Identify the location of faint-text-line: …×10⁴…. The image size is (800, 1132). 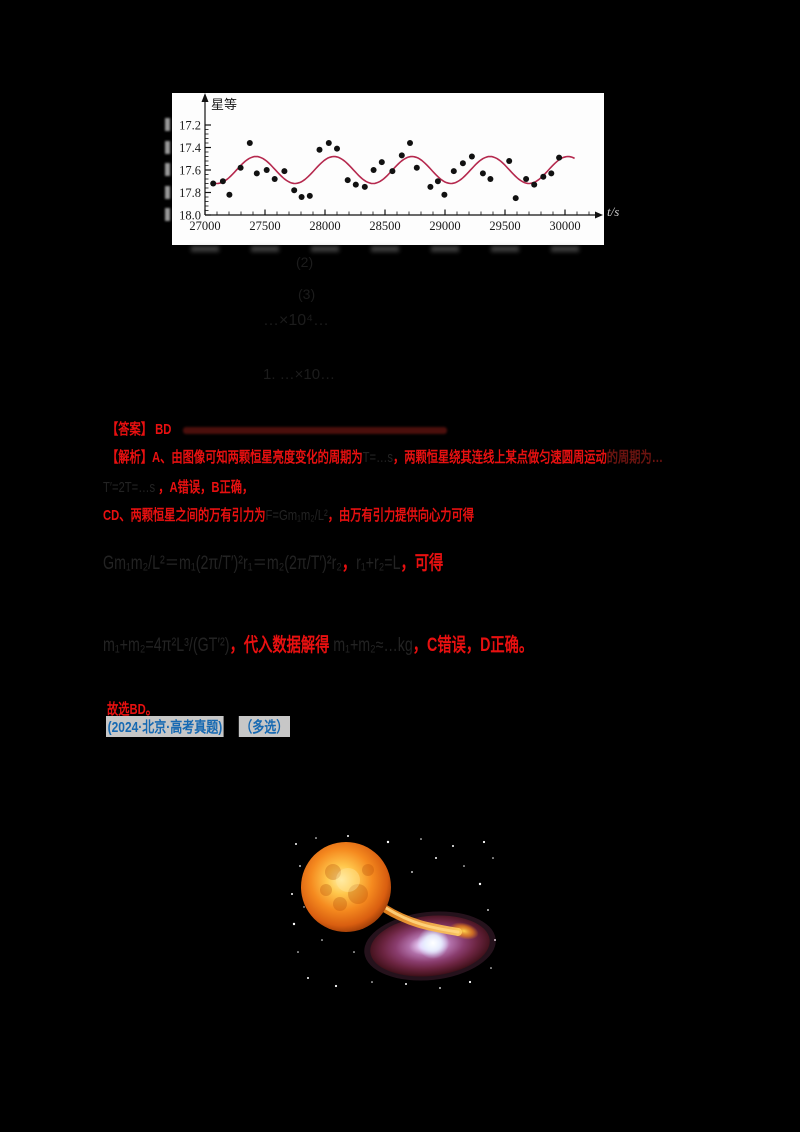
(296, 320).